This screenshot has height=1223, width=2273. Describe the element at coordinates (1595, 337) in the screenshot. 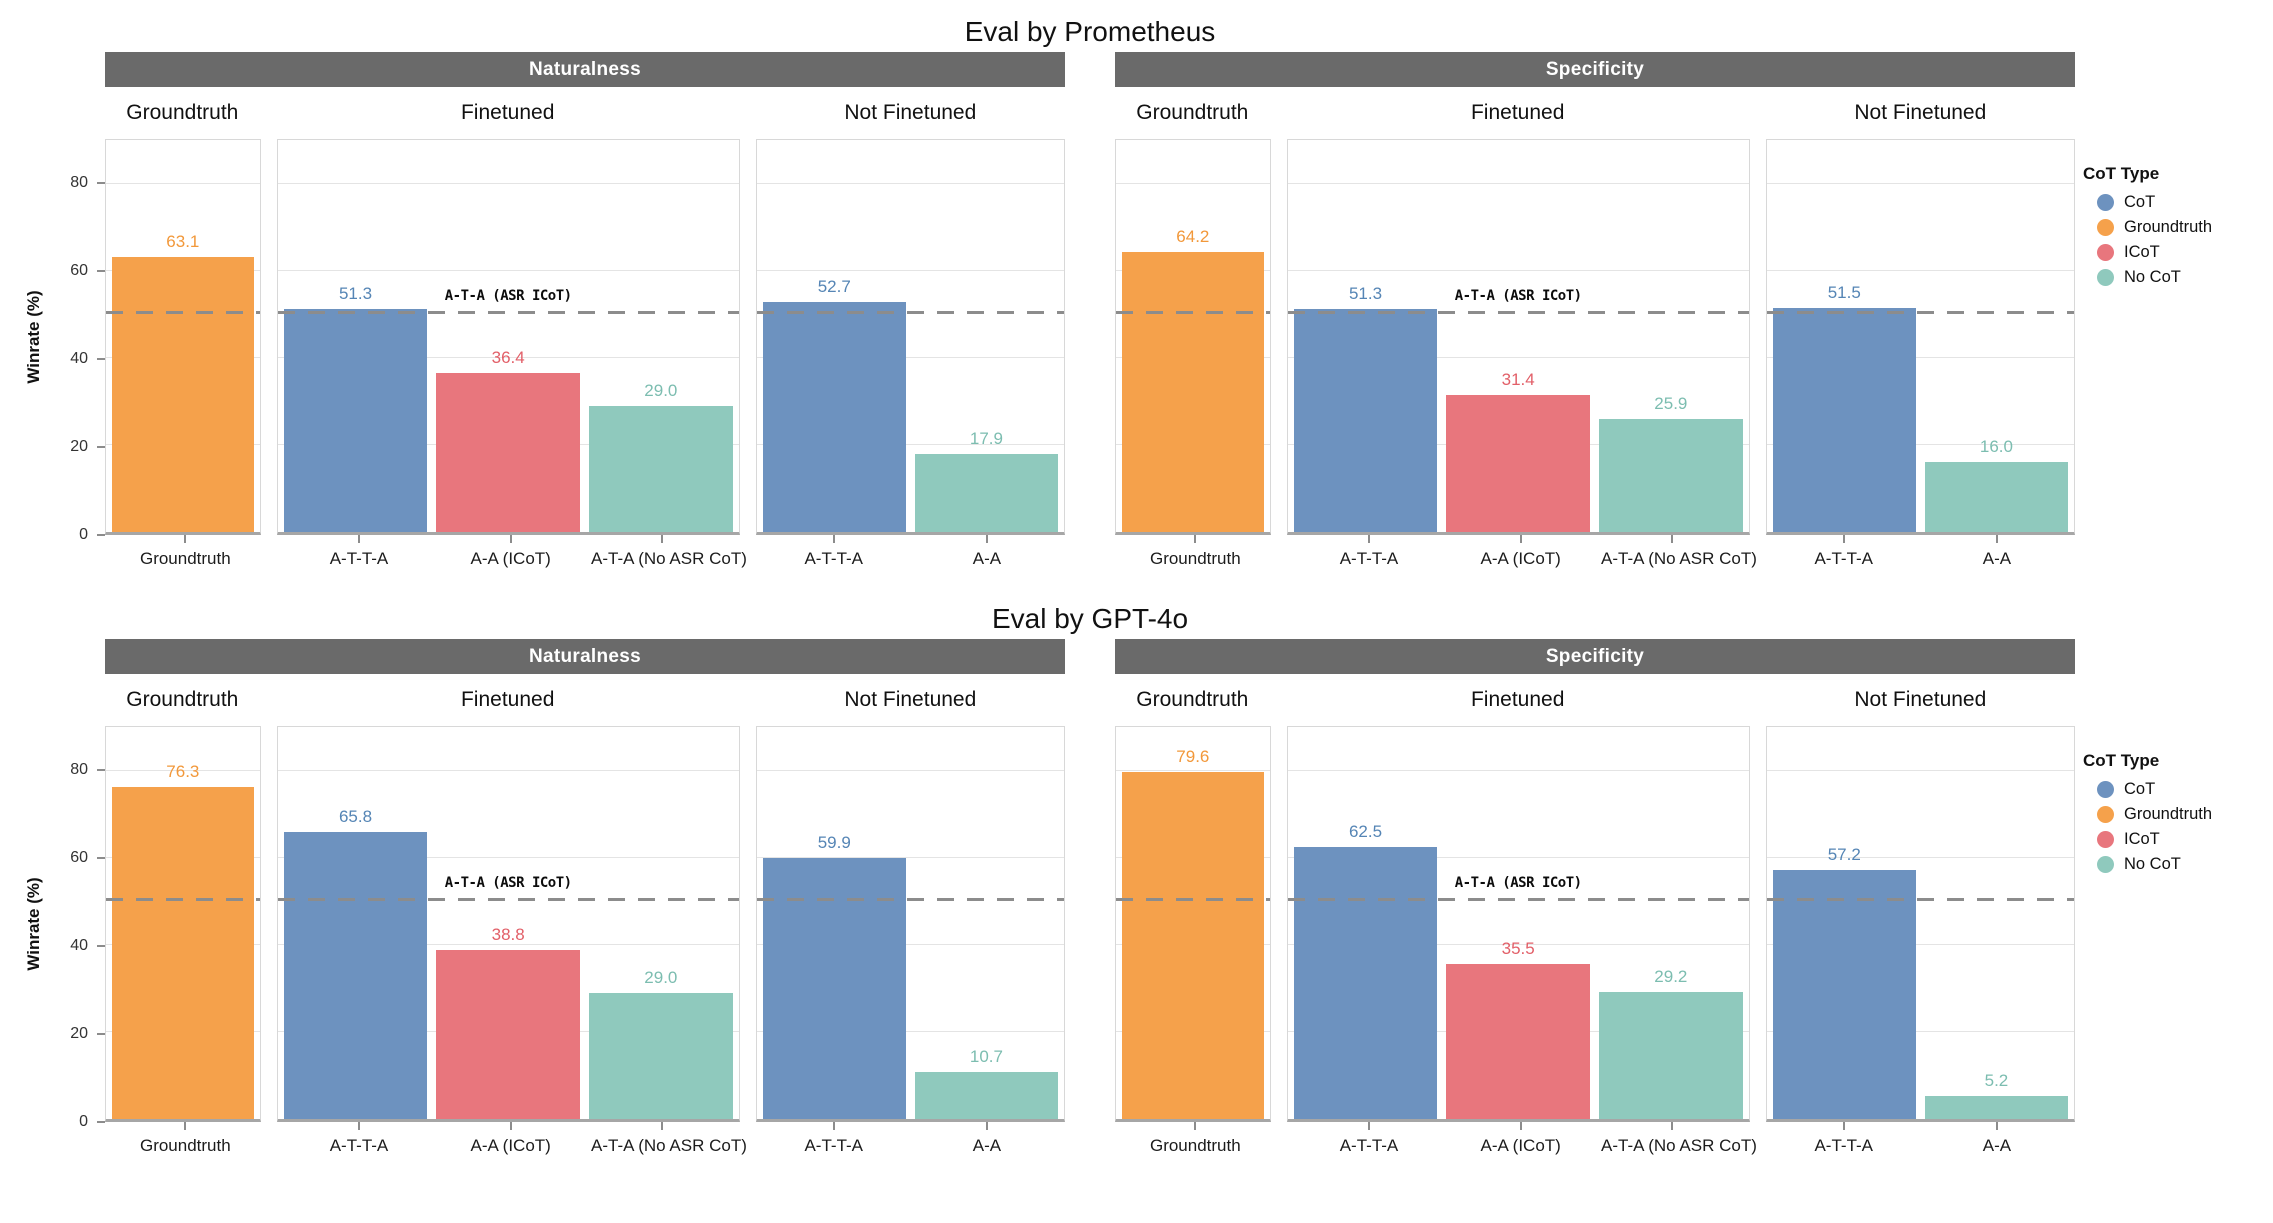

I see `facet-panels: 64.2 51.3 31.4 25.9 A-T-A (ASR ICoT) 51.5 16.0` at that location.